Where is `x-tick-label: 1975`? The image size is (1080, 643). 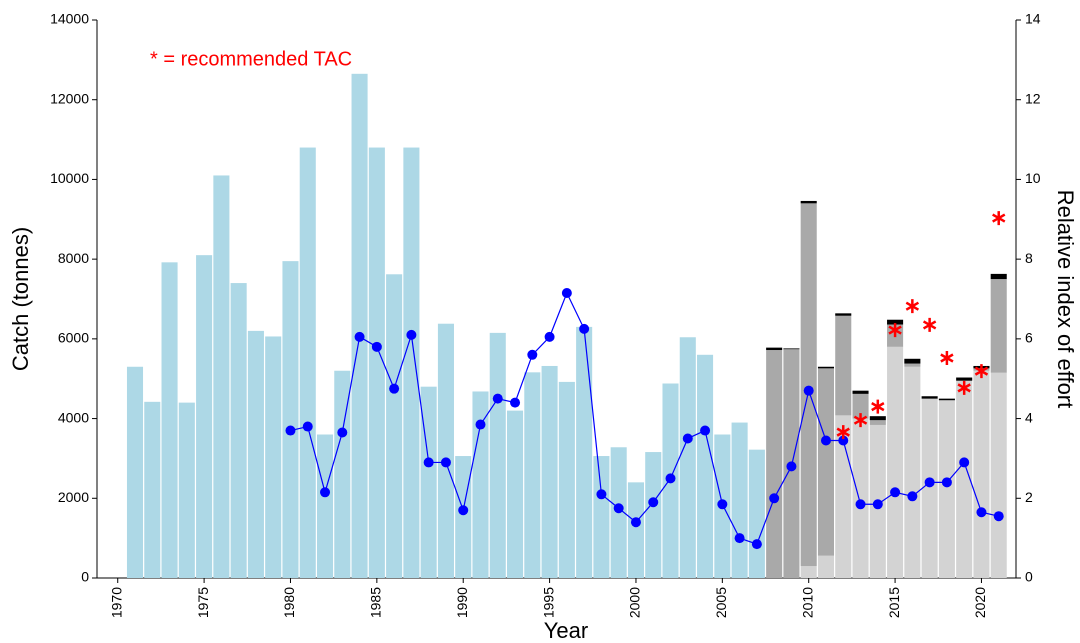 x-tick-label: 1975 is located at coordinates (203, 602).